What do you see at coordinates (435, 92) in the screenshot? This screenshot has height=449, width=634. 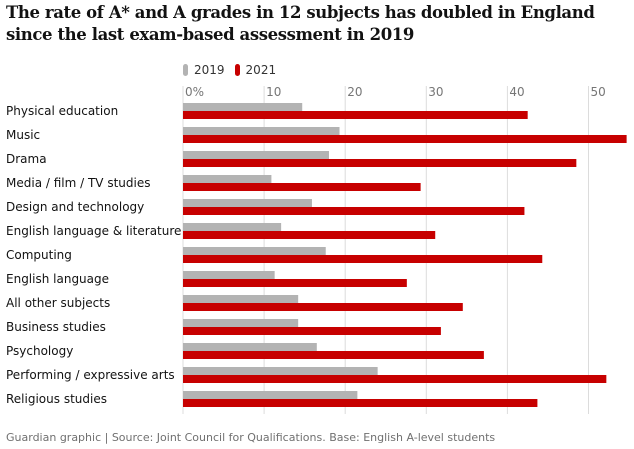 I see `x-tick-label: 30` at bounding box center [435, 92].